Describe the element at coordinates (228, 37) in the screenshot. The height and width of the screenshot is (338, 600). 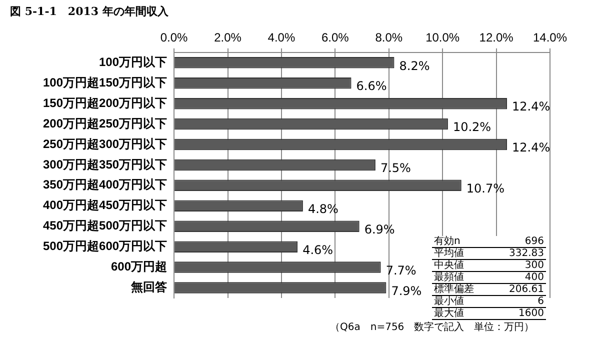
I see `x-tick-label: 2.0%` at that location.